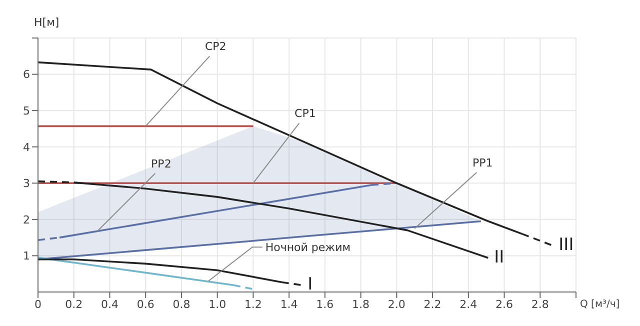  Describe the element at coordinates (26, 256) in the screenshot. I see `y-tick-label: 1` at that location.